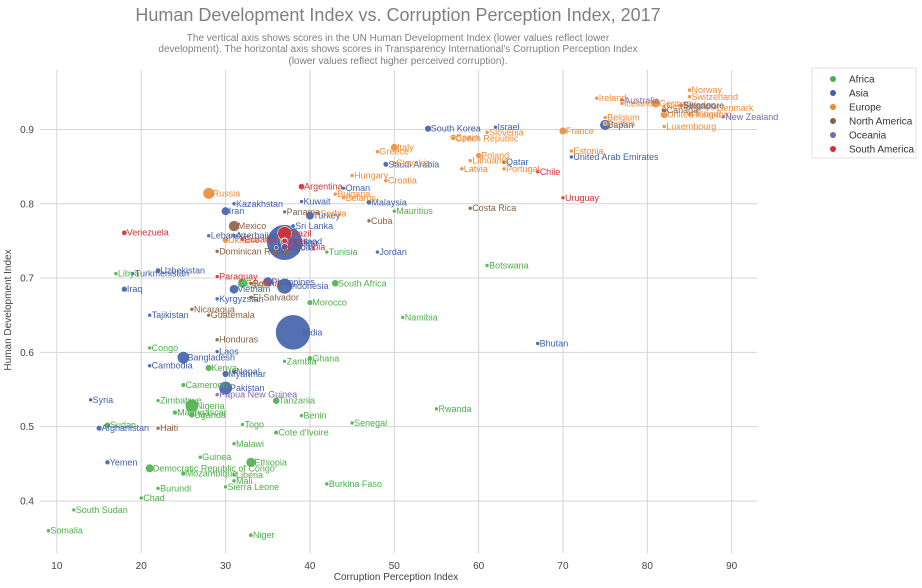 This screenshot has height=588, width=922. Describe the element at coordinates (307, 242) in the screenshot. I see `point-label: China` at that location.